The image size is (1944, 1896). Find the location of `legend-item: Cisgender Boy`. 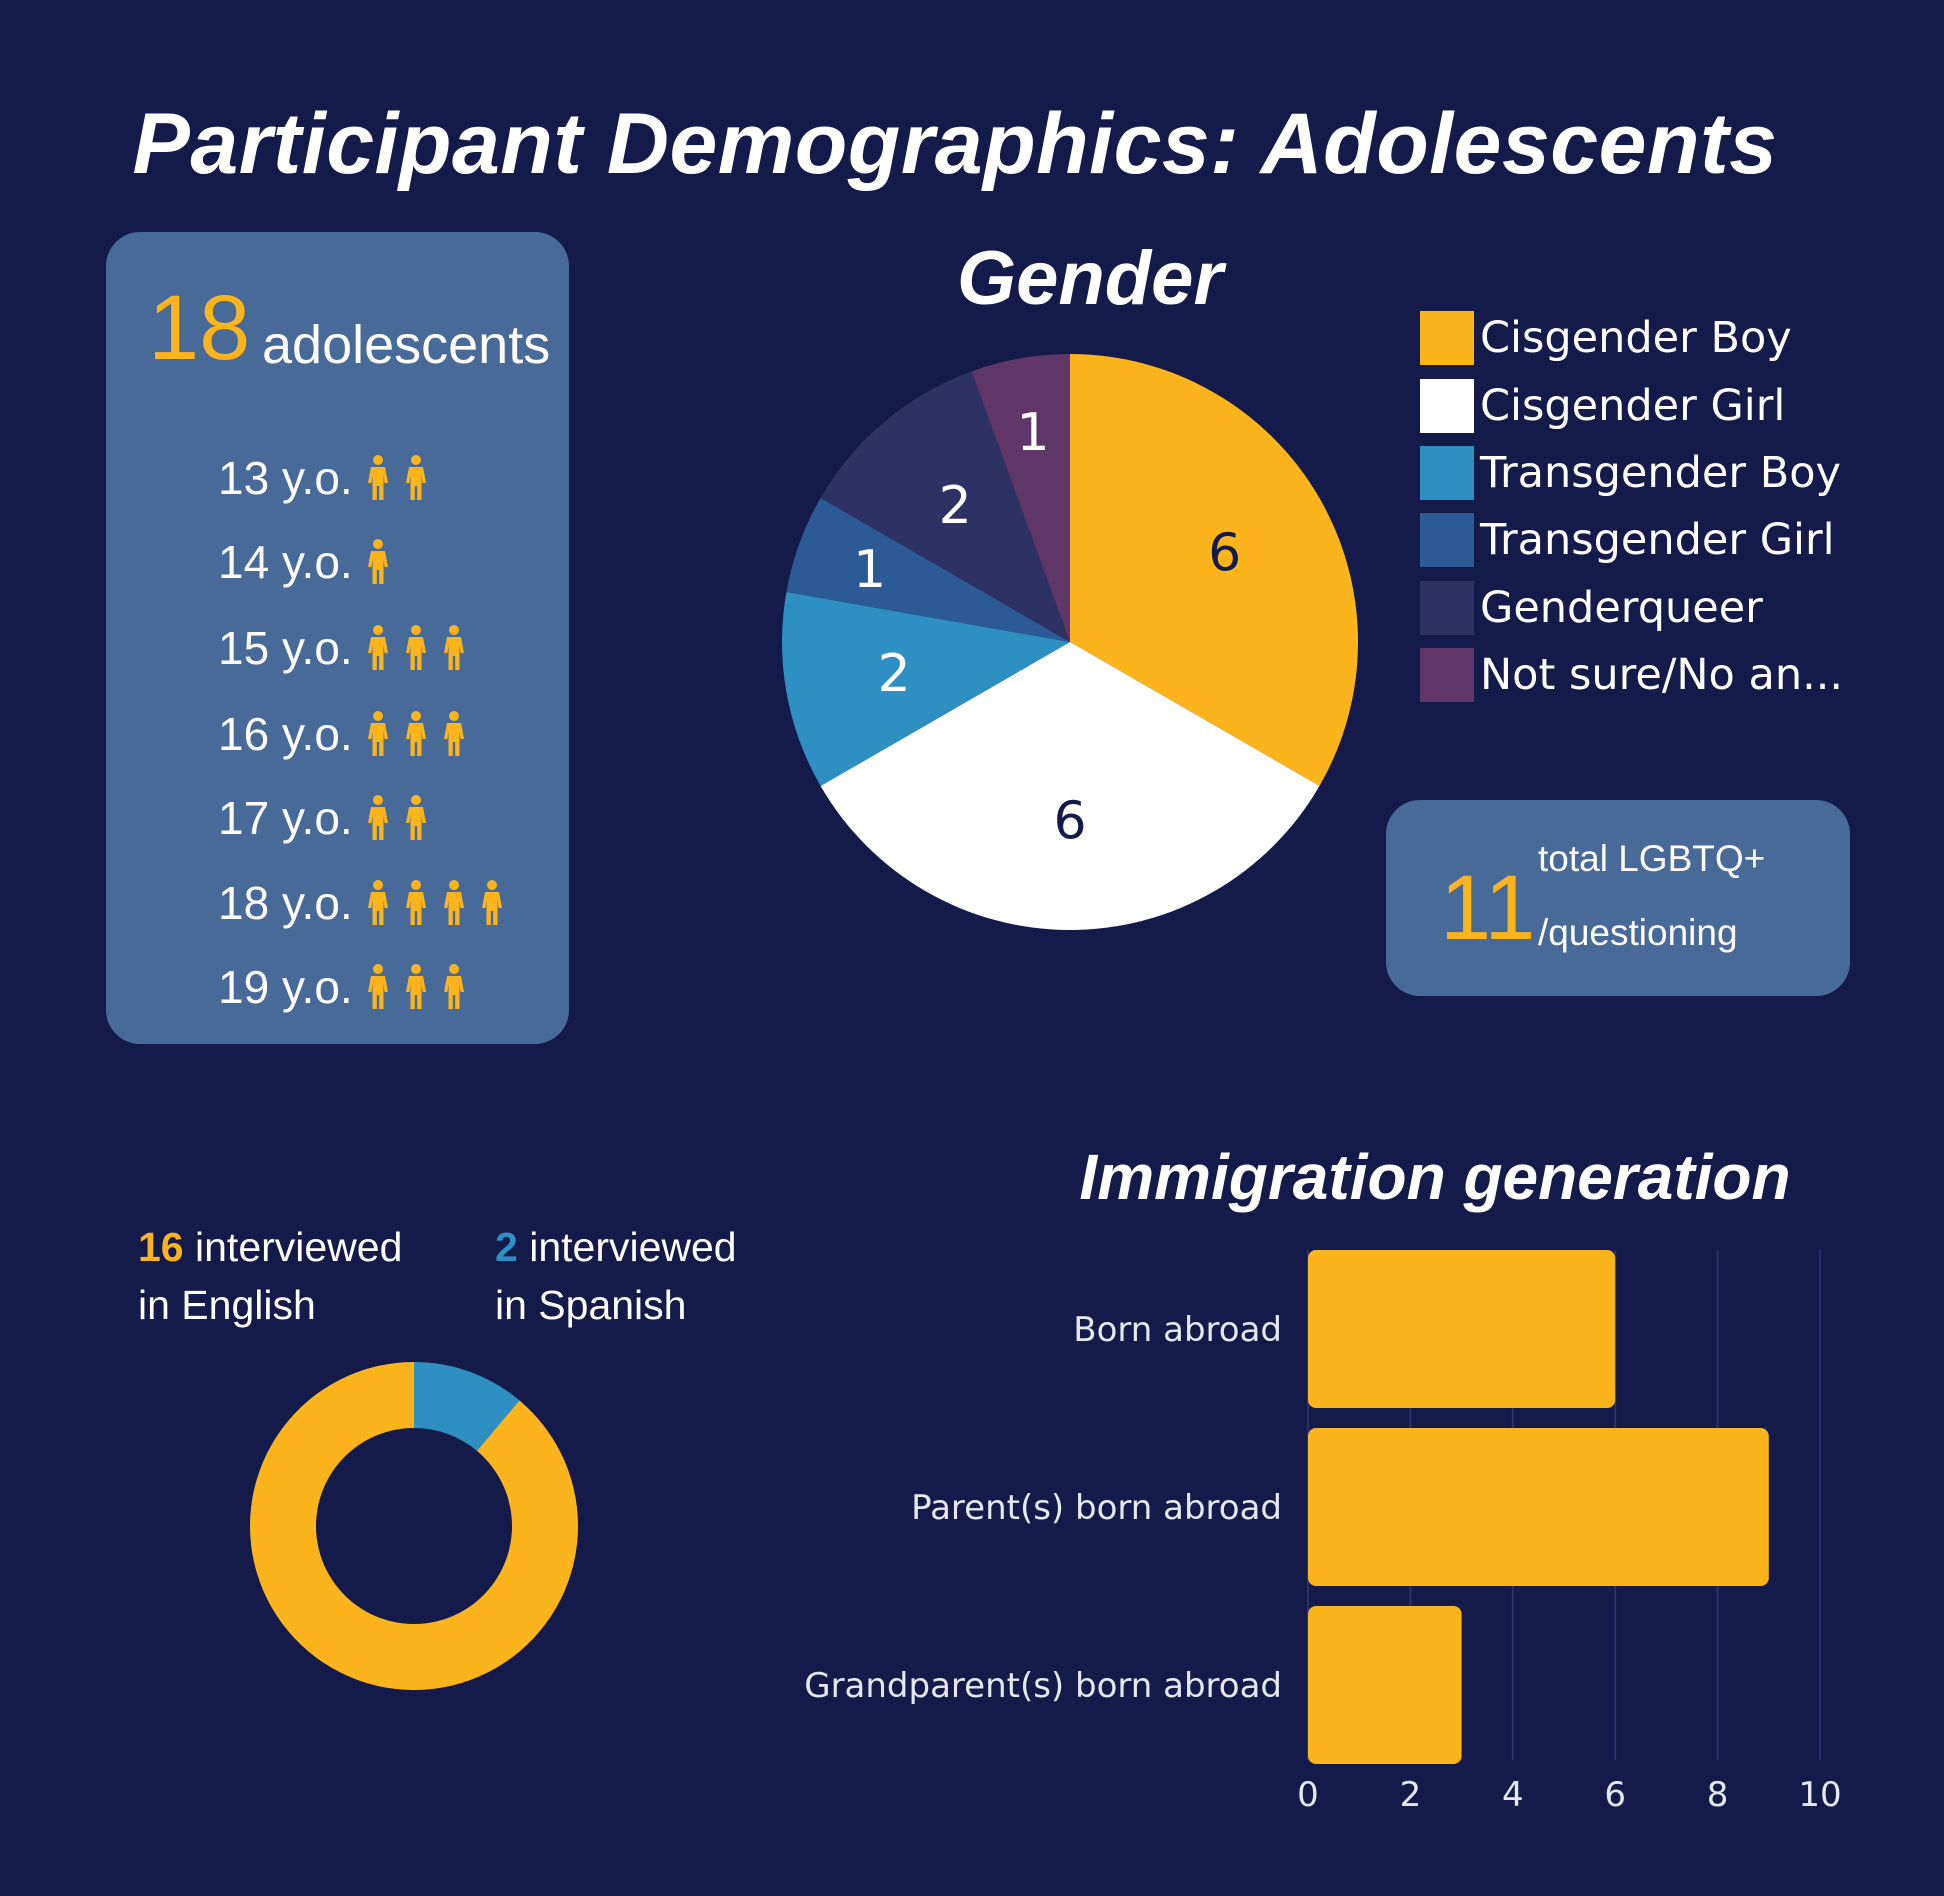

legend-item: Cisgender Boy is located at coordinates (1606, 338).